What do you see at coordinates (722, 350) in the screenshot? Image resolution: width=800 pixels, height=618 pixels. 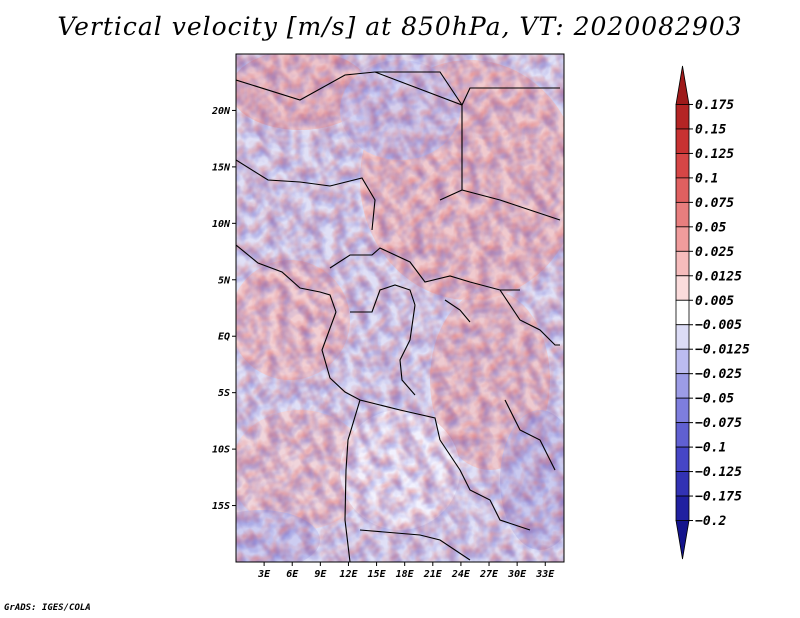 I see `colorbar-label: −0.0125` at bounding box center [722, 350].